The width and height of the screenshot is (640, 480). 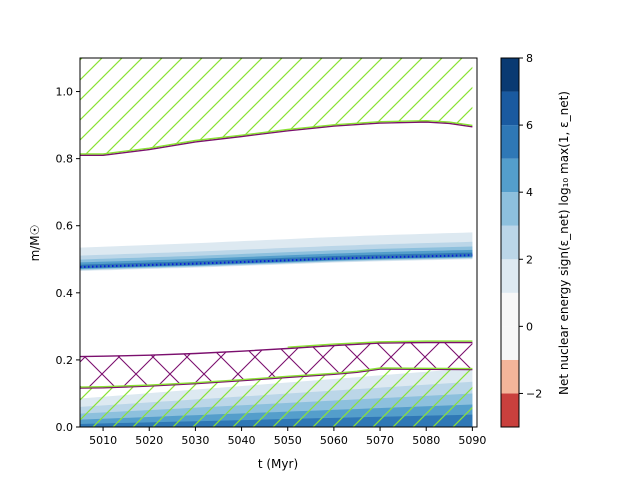 What do you see at coordinates (276, 365) in the screenshot?
I see `convective-zone-hatch` at bounding box center [276, 365].